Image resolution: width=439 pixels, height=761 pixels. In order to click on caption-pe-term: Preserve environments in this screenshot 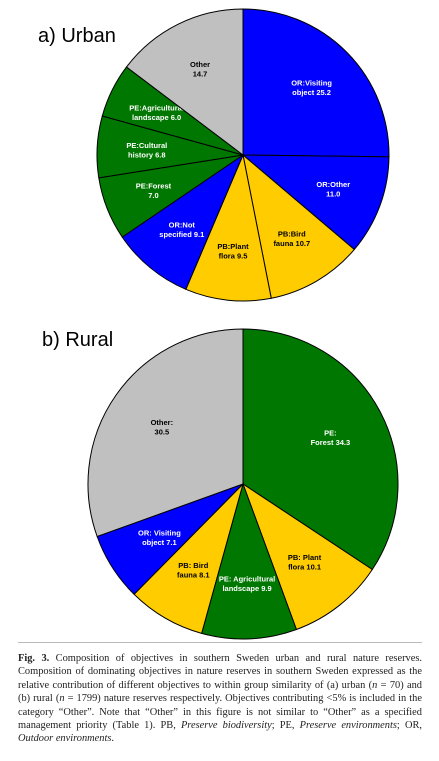, I will do `click(348, 726)`.